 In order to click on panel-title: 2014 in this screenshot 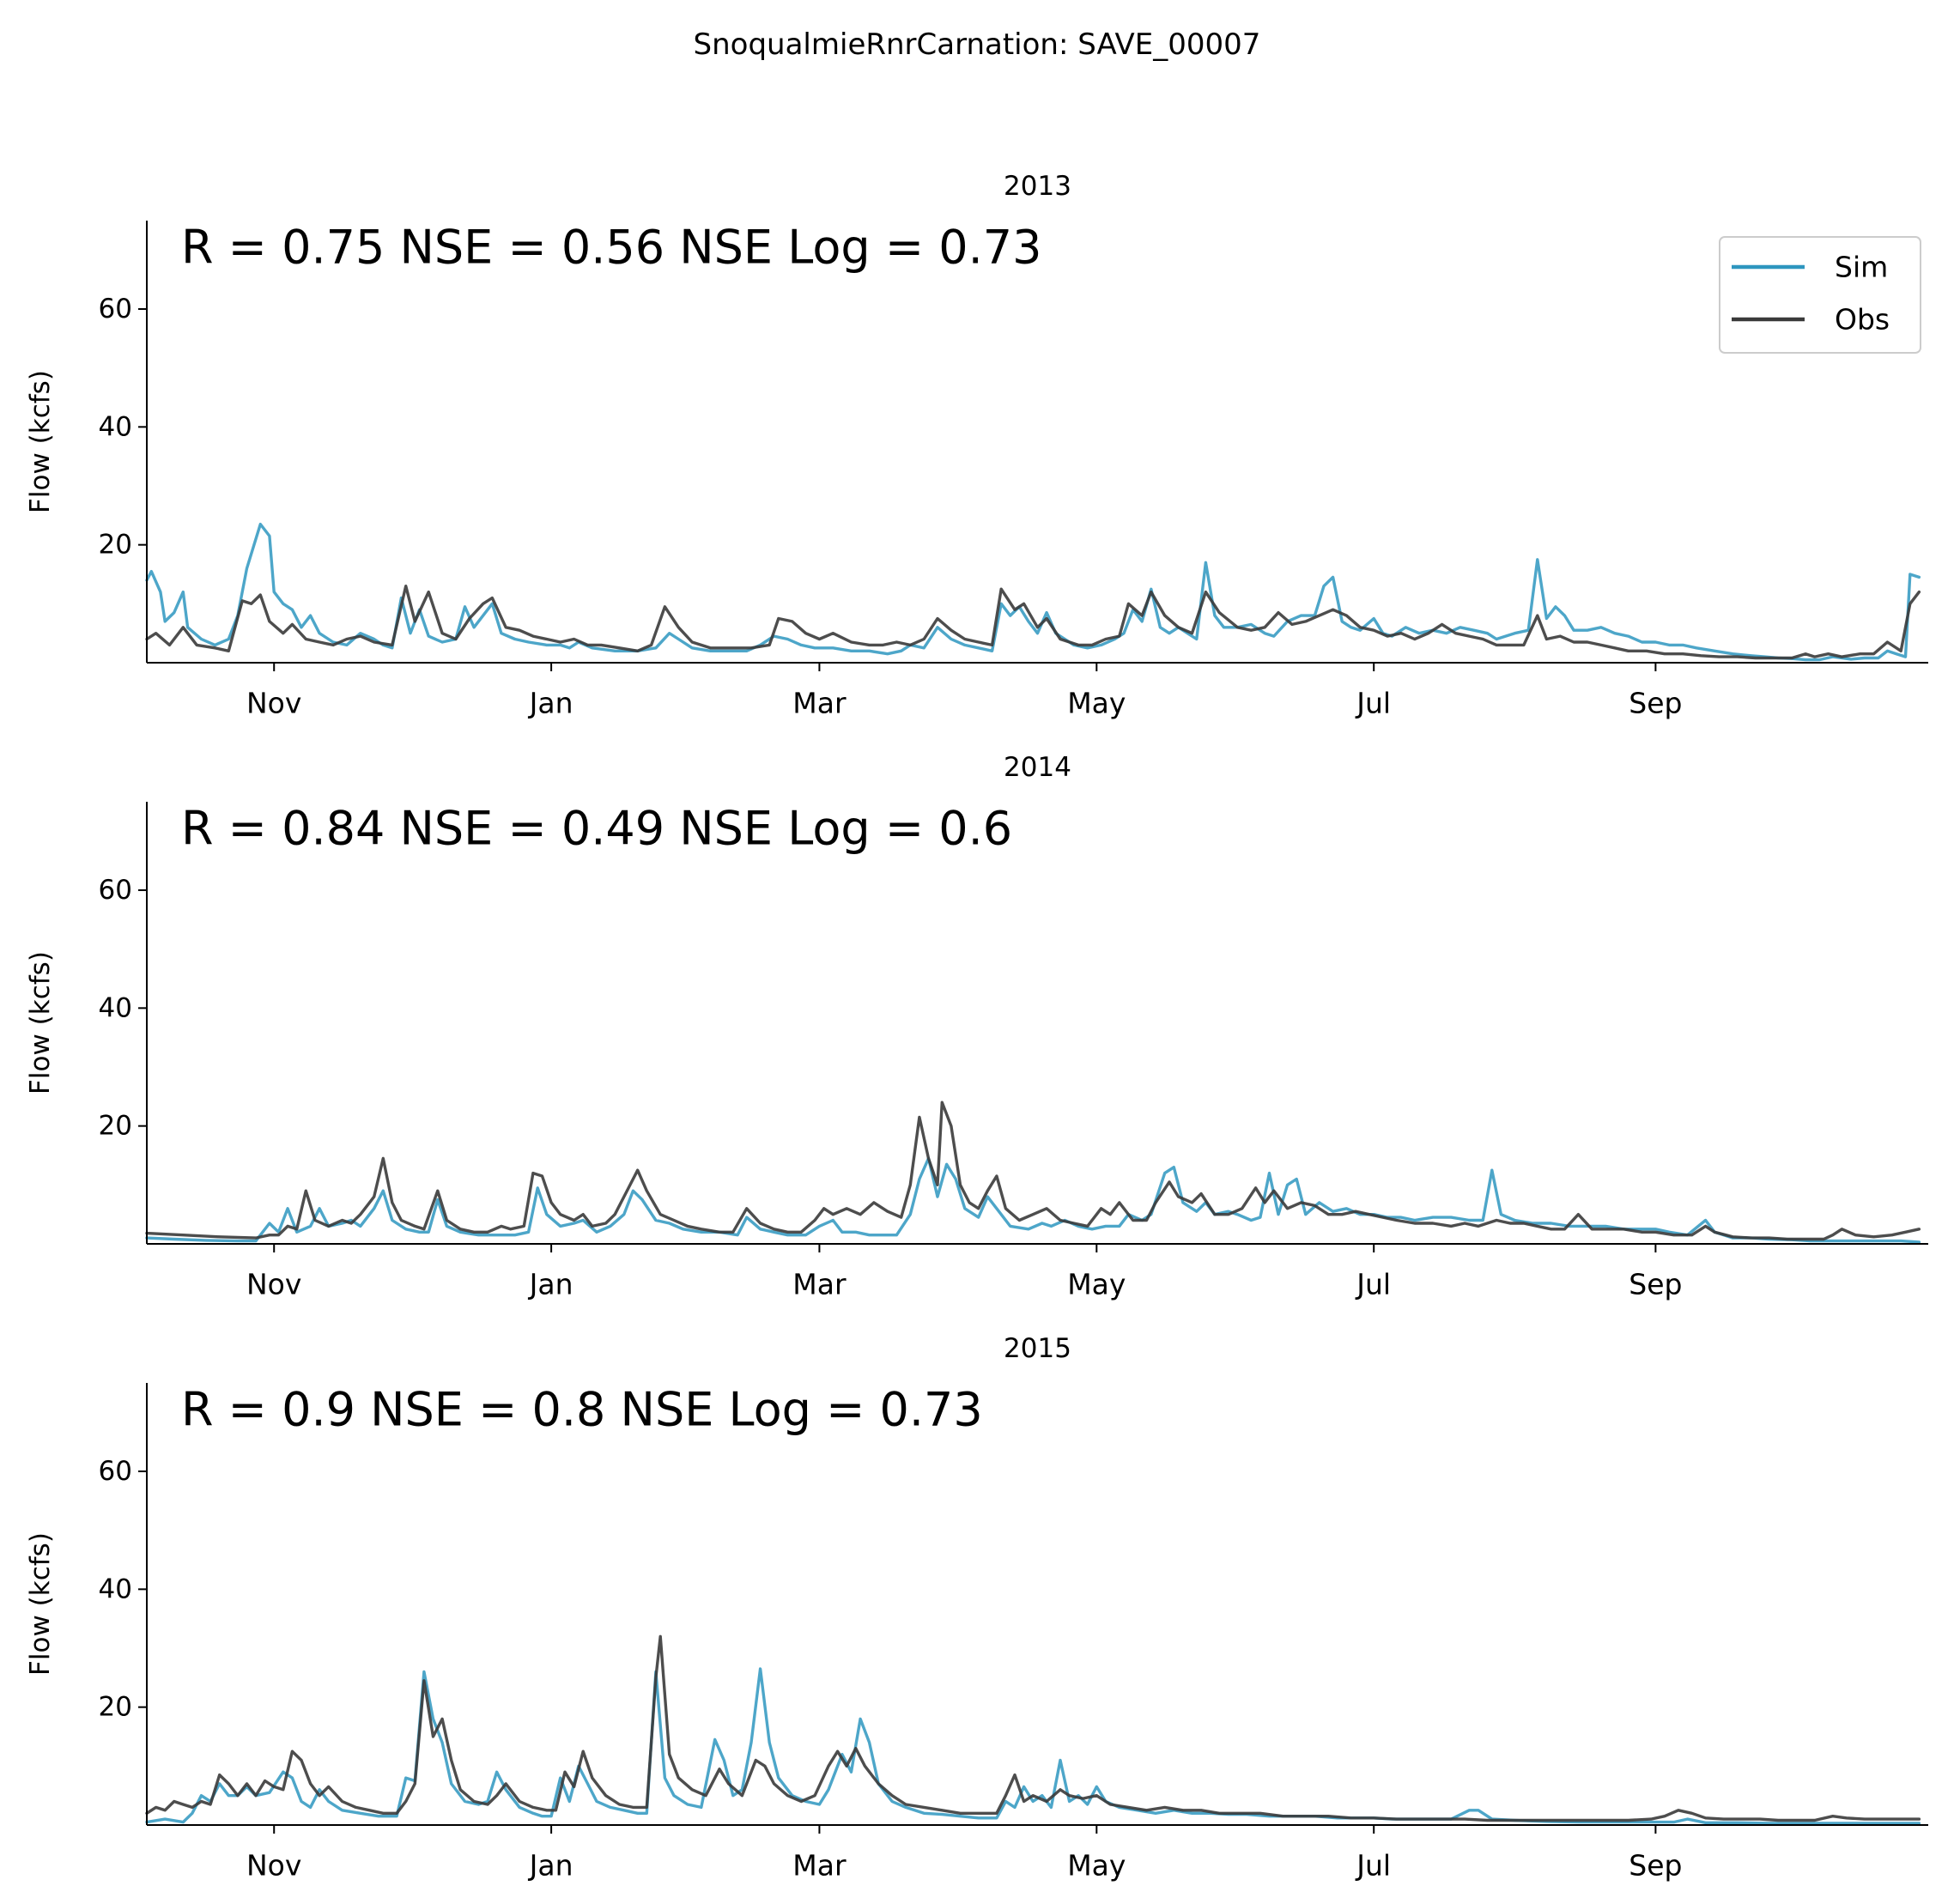, I will do `click(1037, 768)`.